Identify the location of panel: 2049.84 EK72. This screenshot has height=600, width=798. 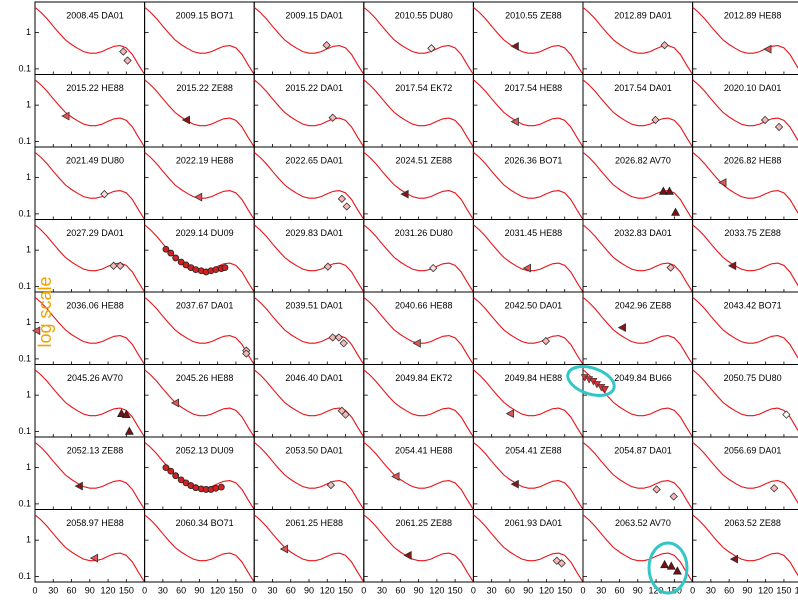
(418, 401).